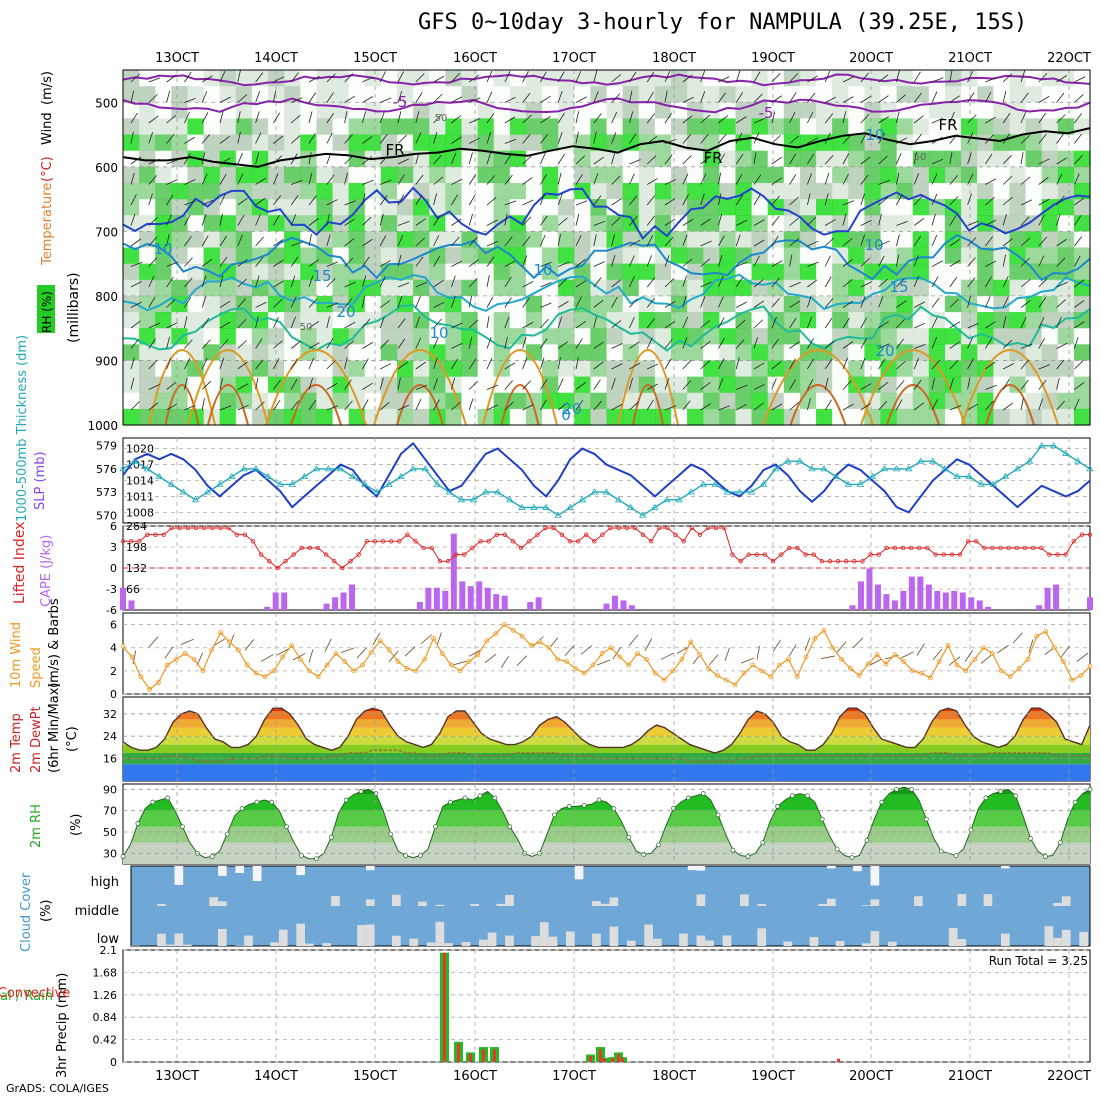 The image size is (1100, 1100). Describe the element at coordinates (113, 526) in the screenshot. I see `lifted-tick-label: 6` at that location.